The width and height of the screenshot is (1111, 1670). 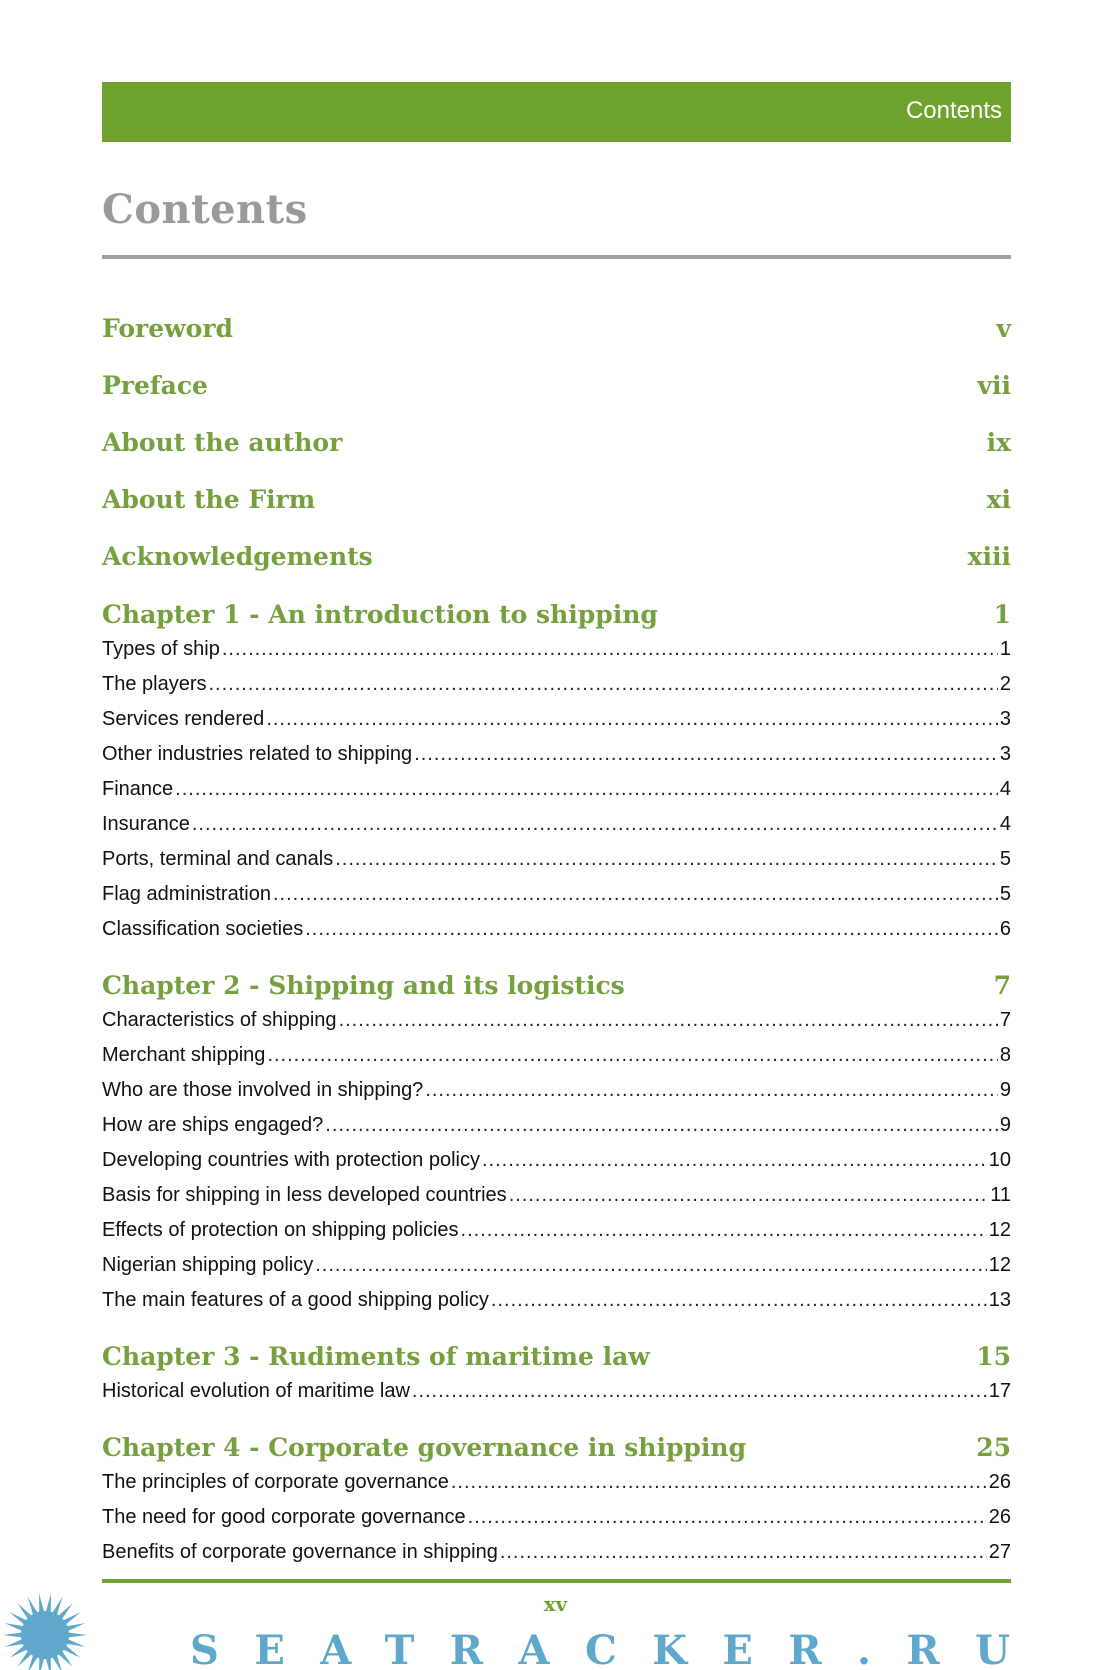 I want to click on toc-entry: Nigerian shipping policy 12, so click(x=556, y=1265).